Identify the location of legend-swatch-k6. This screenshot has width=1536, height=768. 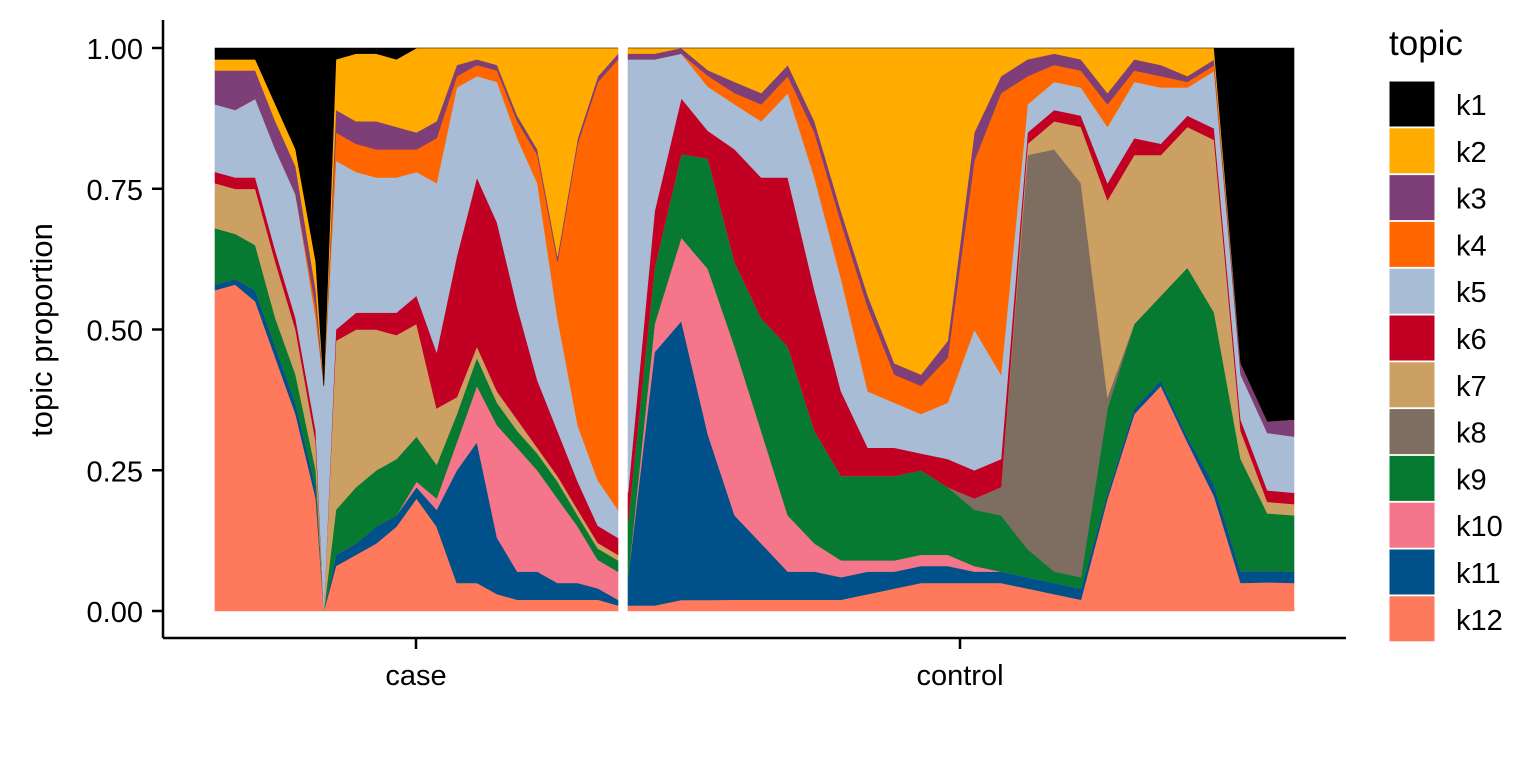
(1412, 338).